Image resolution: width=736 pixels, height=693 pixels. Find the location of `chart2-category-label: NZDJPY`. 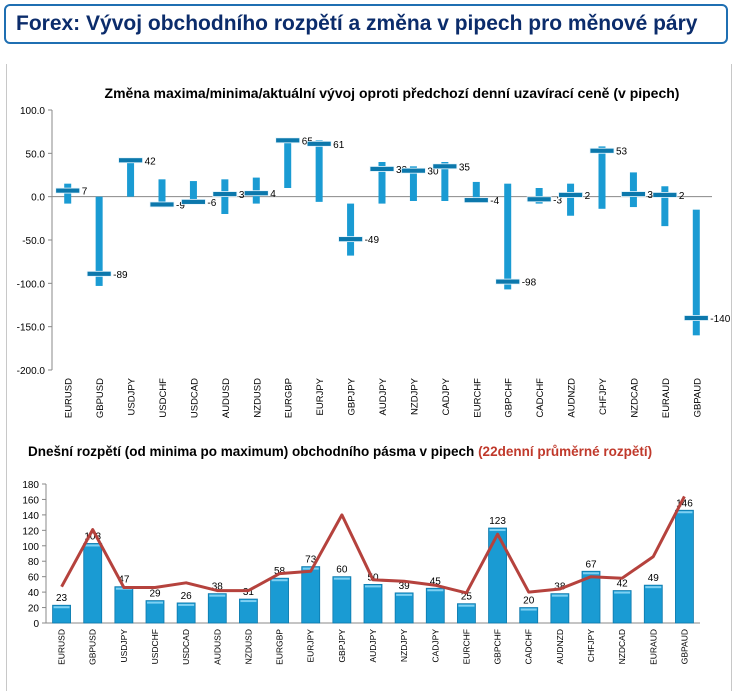

chart2-category-label: NZDJPY is located at coordinates (404, 645).